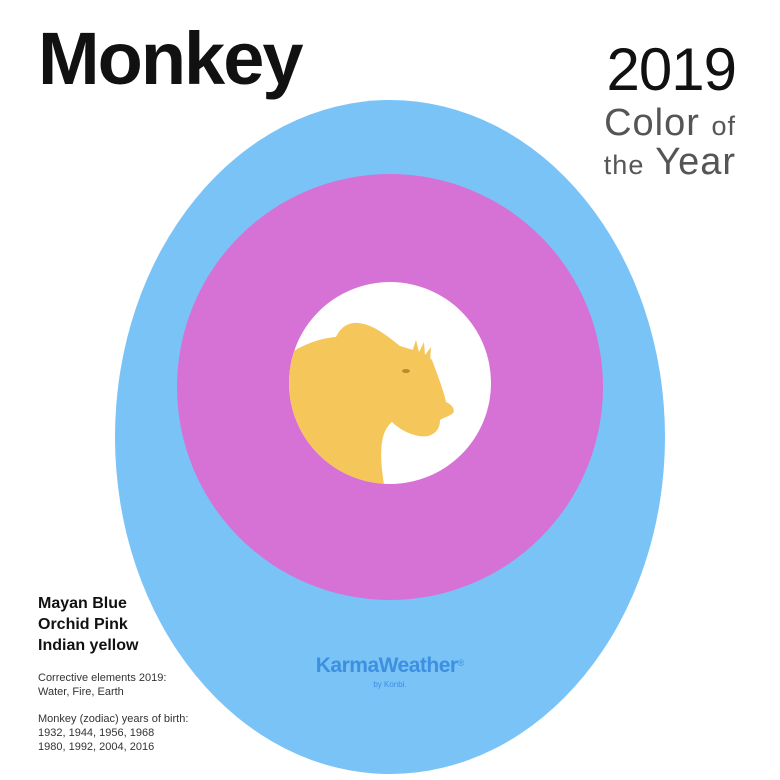 Image resolution: width=780 pixels, height=780 pixels. What do you see at coordinates (371, 403) in the screenshot?
I see `monkey-head-icon` at bounding box center [371, 403].